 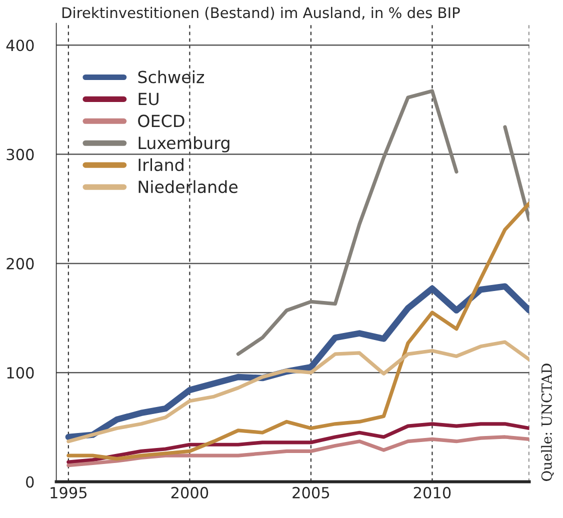 What do you see at coordinates (184, 144) in the screenshot?
I see `legend-label: Luxemburg` at bounding box center [184, 144].